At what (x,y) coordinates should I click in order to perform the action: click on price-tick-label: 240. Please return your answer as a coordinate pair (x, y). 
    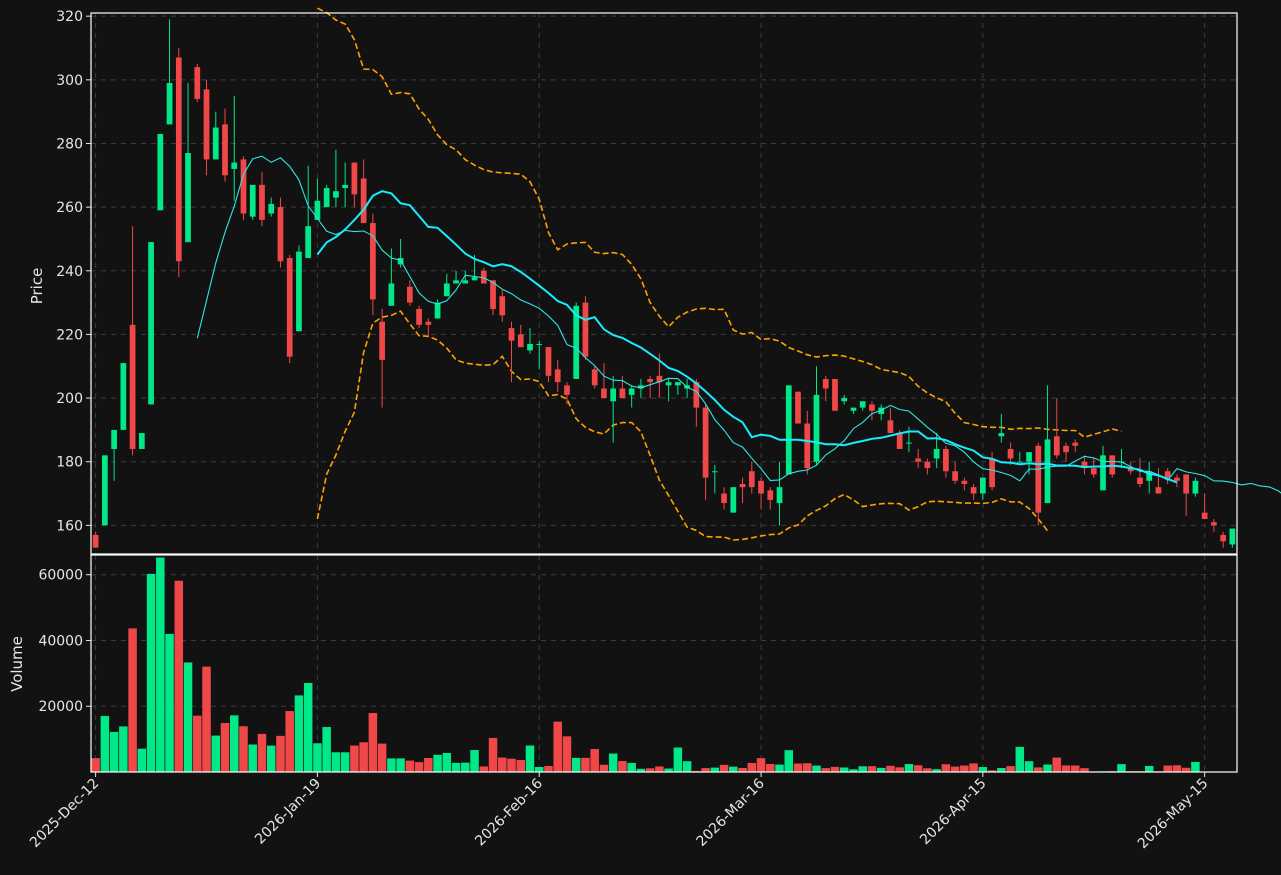
    Looking at the image, I should click on (69, 272).